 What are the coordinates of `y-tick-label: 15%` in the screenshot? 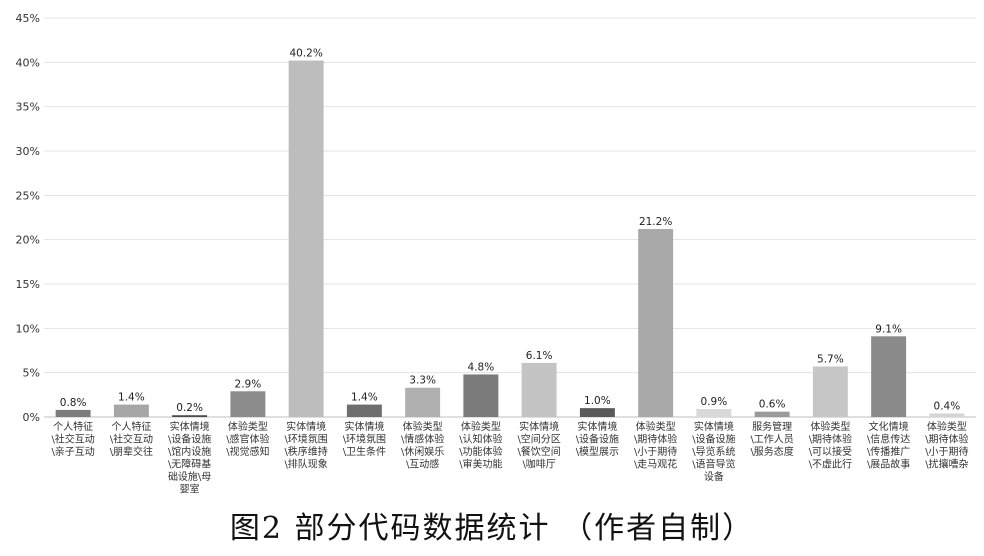 It's located at (28, 284).